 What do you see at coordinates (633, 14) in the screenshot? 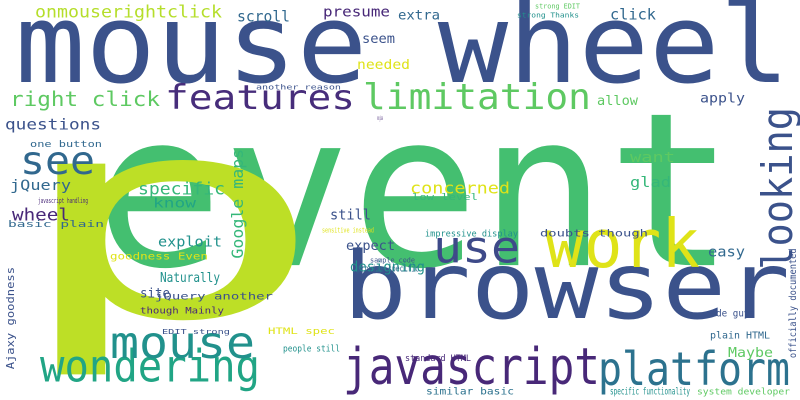
I see `word: click` at bounding box center [633, 14].